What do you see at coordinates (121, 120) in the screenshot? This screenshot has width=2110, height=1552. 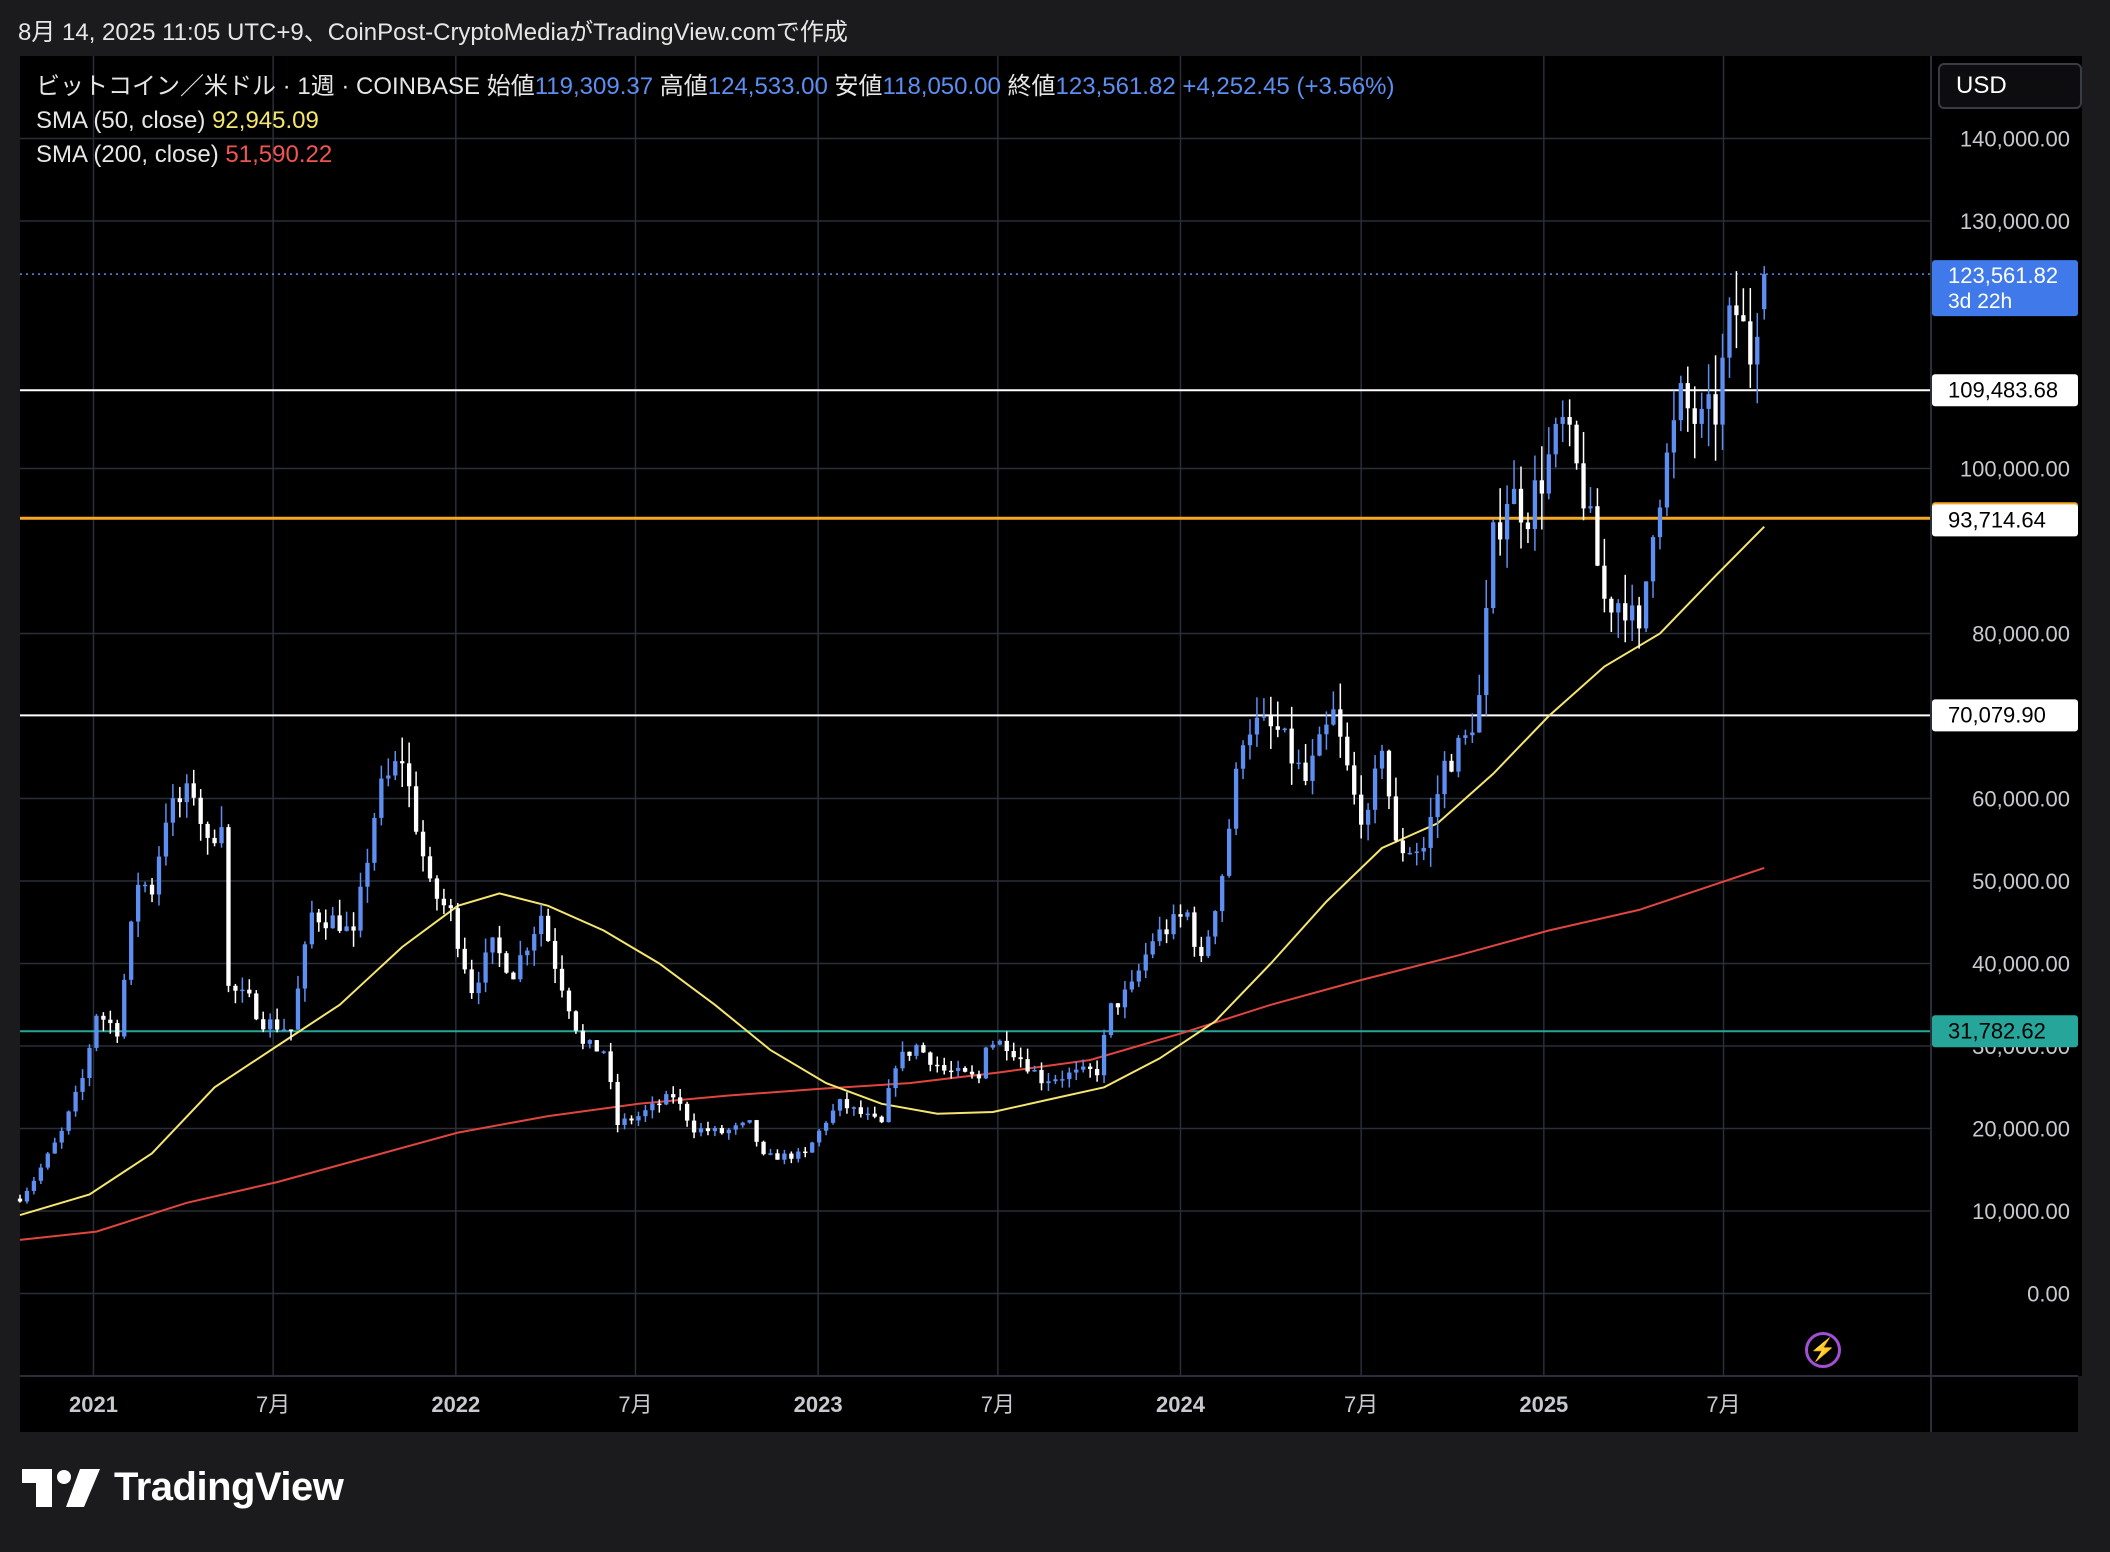 I see `legend-sma50-label: SMA (50, close)` at bounding box center [121, 120].